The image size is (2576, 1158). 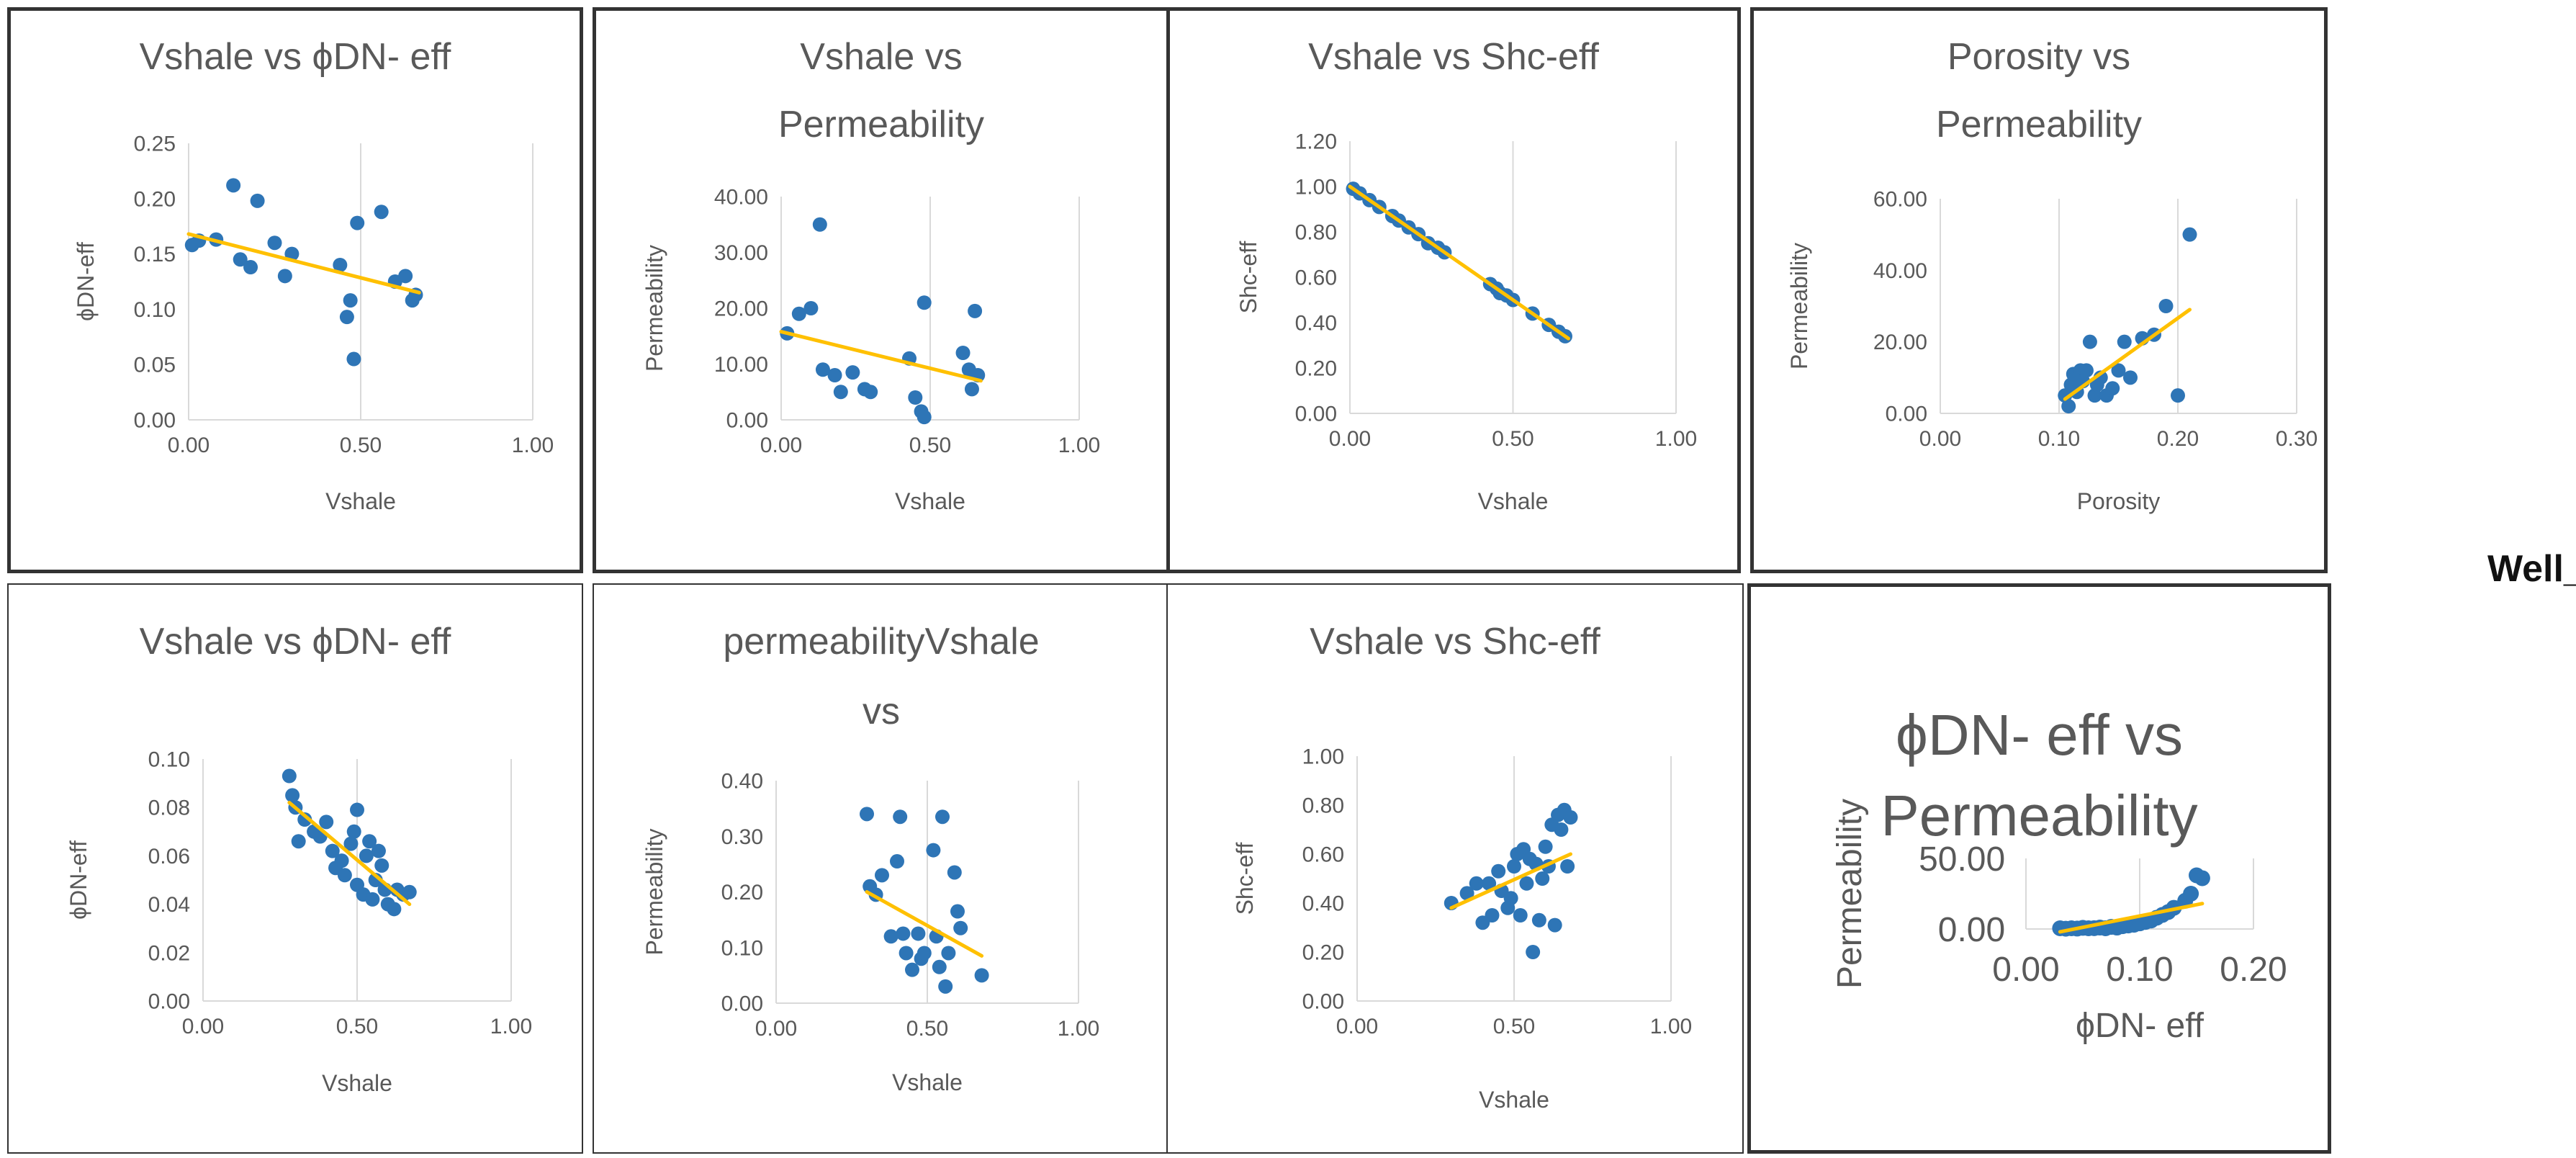 I want to click on y-tick-label: 0.04, so click(x=169, y=905).